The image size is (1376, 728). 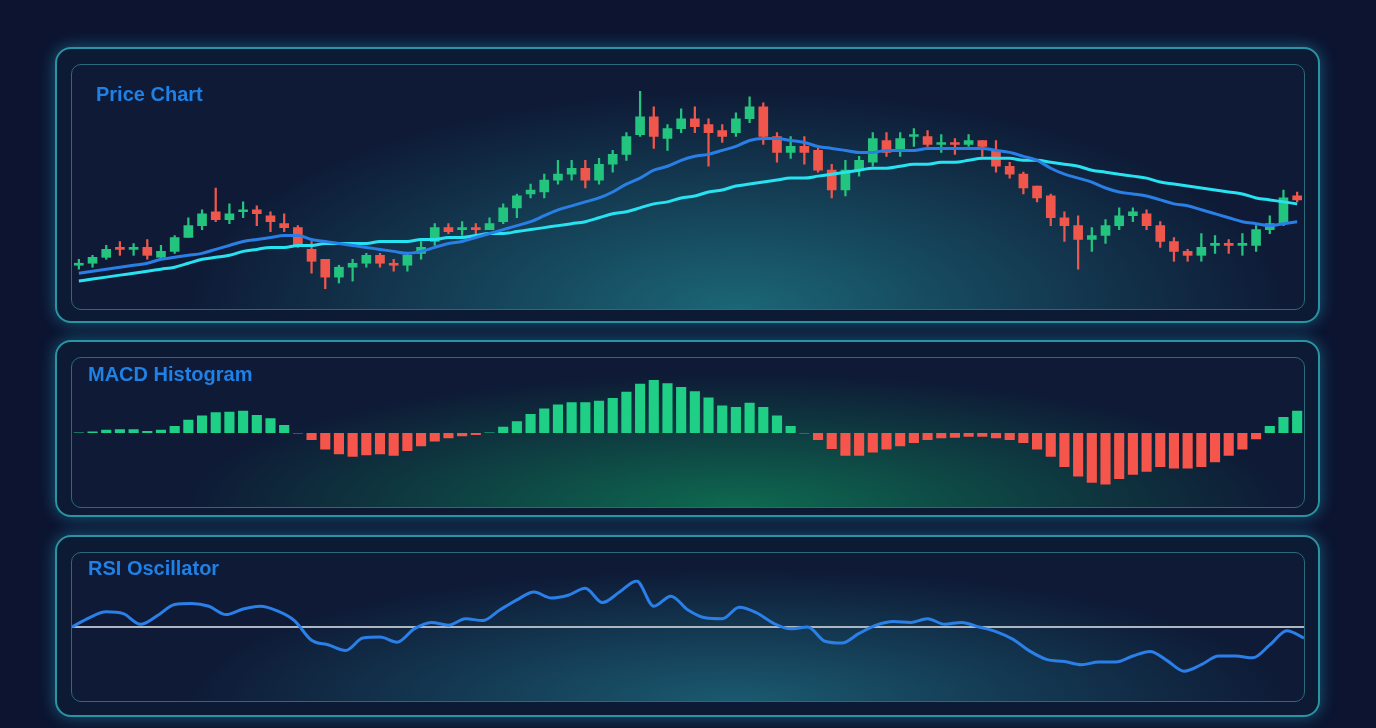 I want to click on chart-title: Price Chart, so click(x=149, y=94).